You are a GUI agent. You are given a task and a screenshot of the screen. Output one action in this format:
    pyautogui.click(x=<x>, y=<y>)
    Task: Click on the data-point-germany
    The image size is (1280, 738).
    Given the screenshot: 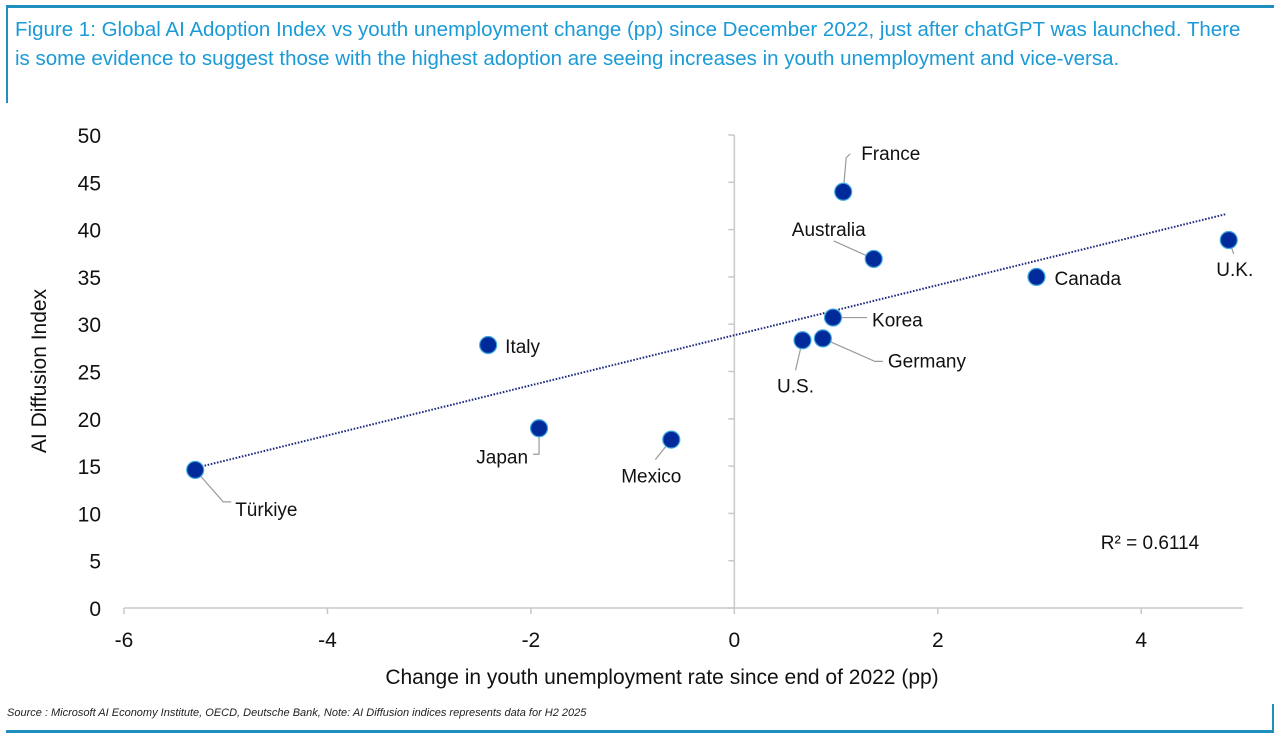 What is the action you would take?
    pyautogui.click(x=822, y=338)
    